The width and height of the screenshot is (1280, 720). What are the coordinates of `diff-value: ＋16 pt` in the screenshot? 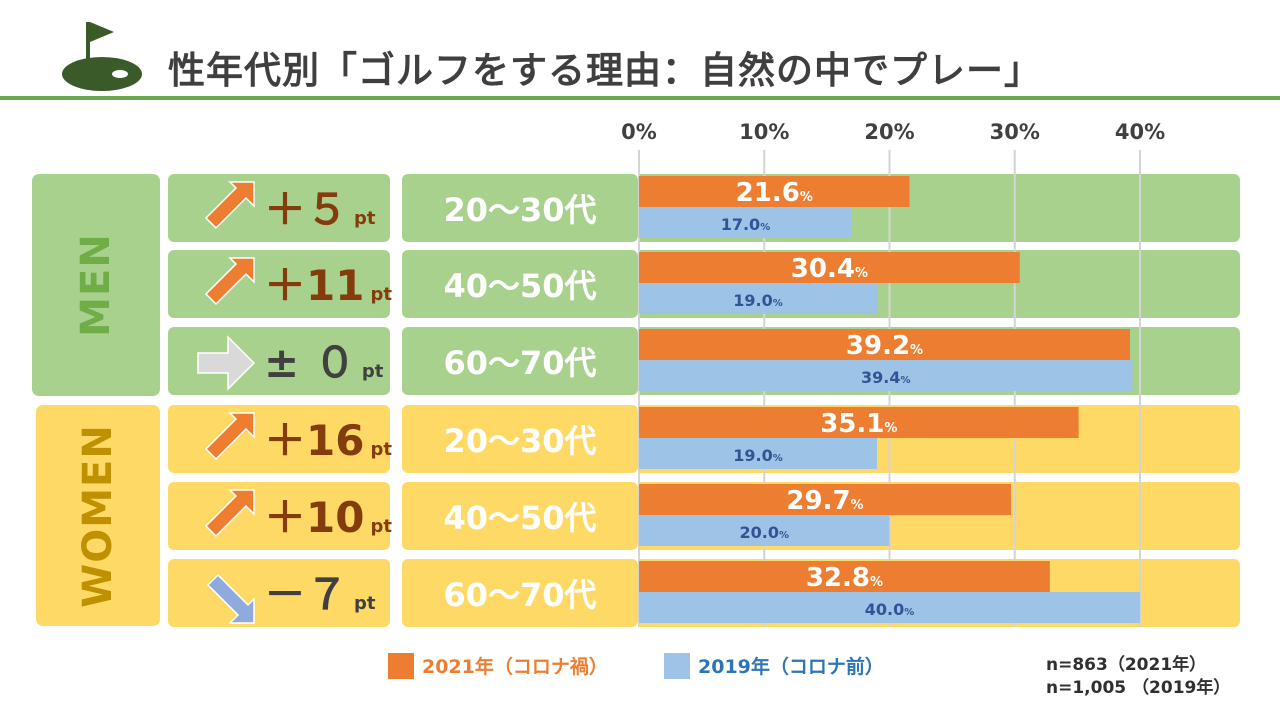 It's located at (328, 441).